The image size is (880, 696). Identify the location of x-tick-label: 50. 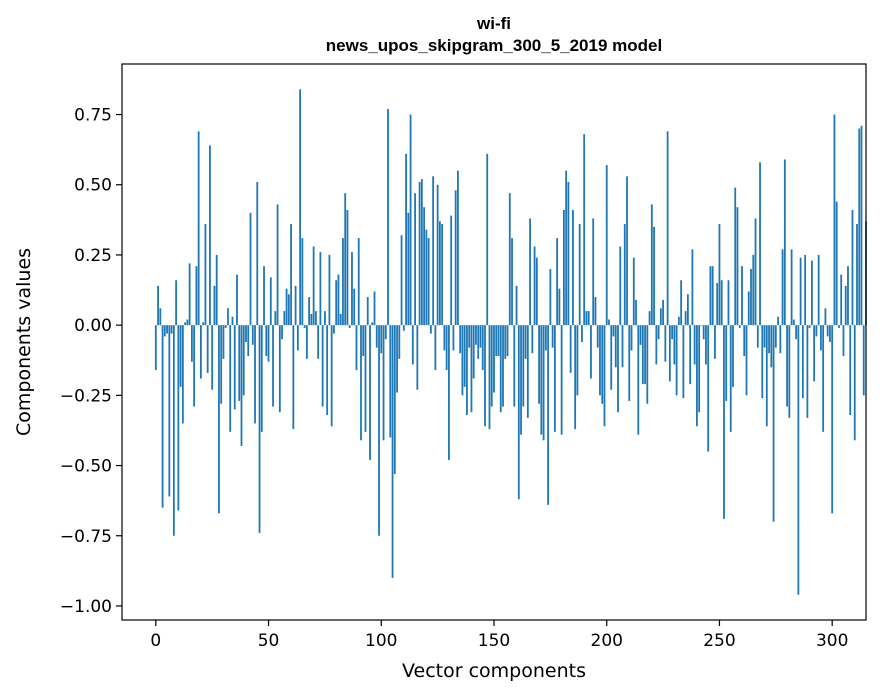
(269, 641).